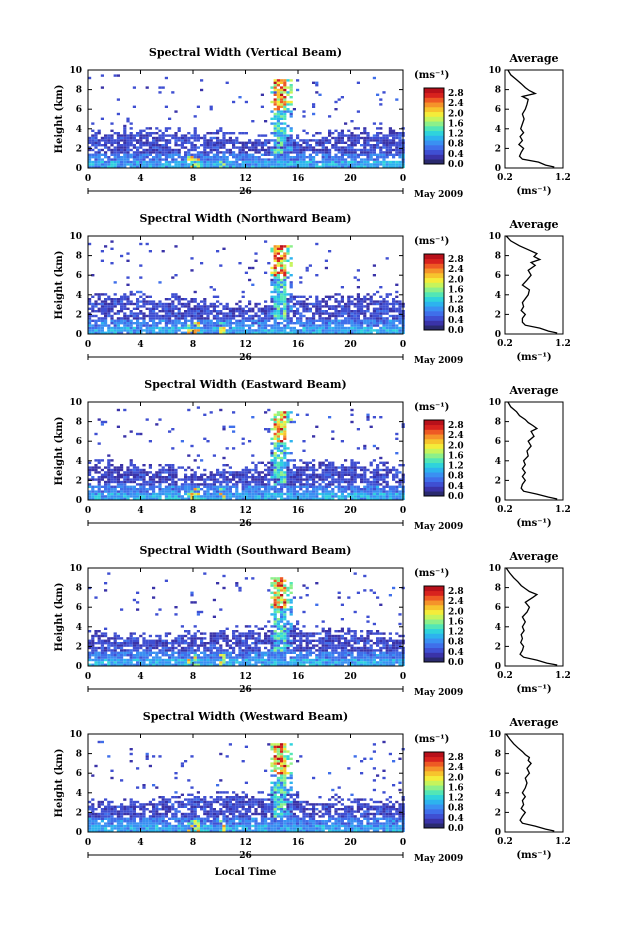  Describe the element at coordinates (534, 451) in the screenshot. I see `profile-frame` at that location.